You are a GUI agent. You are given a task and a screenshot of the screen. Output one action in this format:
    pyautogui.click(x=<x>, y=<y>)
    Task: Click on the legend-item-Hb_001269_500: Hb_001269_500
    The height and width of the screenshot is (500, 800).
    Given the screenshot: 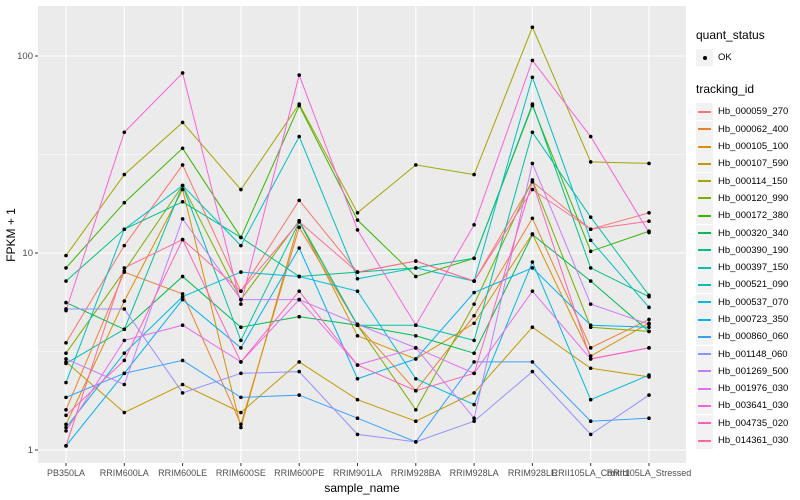 What is the action you would take?
    pyautogui.click(x=748, y=371)
    